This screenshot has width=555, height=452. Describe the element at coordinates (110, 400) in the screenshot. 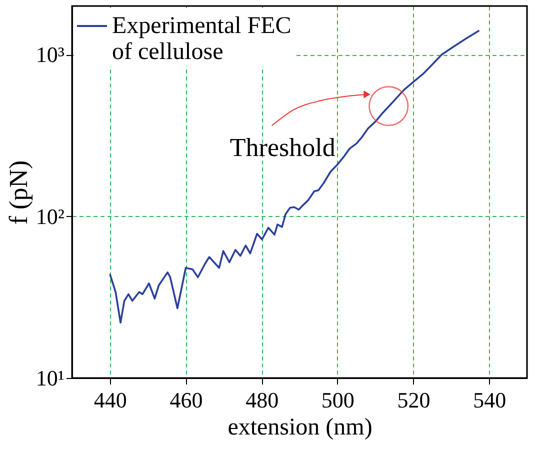

I see `x-tick-label: 440` at that location.